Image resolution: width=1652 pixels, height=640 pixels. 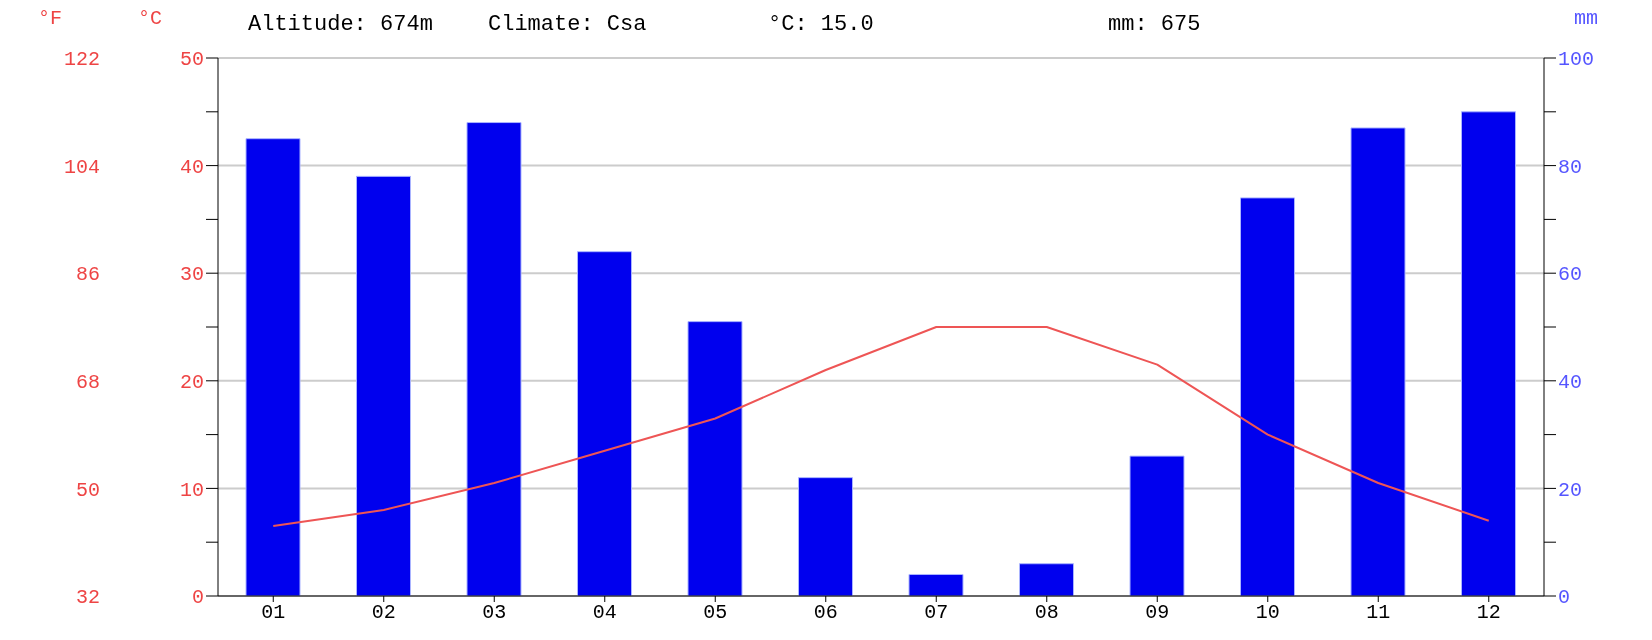 I want to click on y2-tick-label: 20, so click(x=1570, y=490).